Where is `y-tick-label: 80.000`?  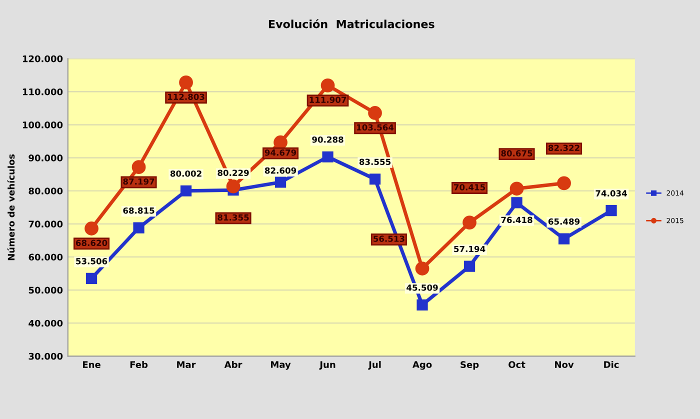
y-tick-label: 80.000 is located at coordinates (45, 191).